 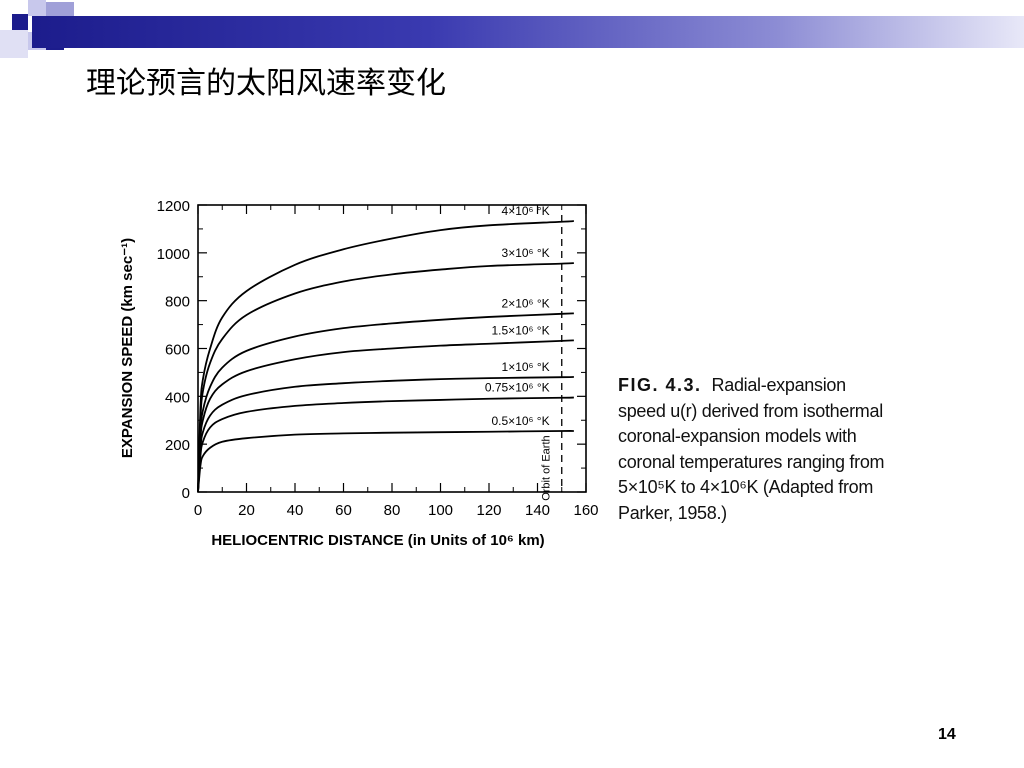 I want to click on x-tick-labels: 0 20 40 60 80 100 120 140 160, so click(x=396, y=510).